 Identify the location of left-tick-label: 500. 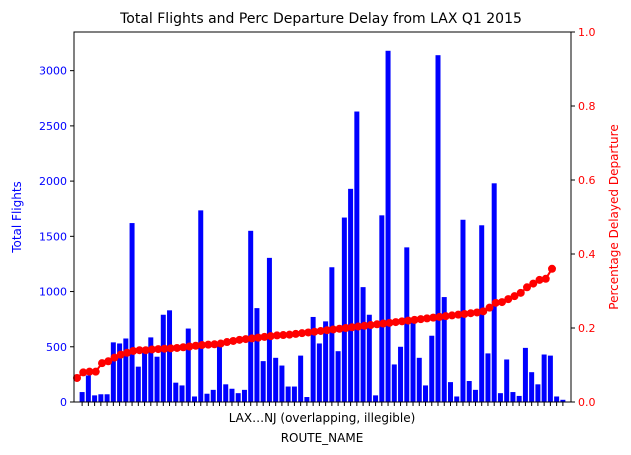
(56, 347).